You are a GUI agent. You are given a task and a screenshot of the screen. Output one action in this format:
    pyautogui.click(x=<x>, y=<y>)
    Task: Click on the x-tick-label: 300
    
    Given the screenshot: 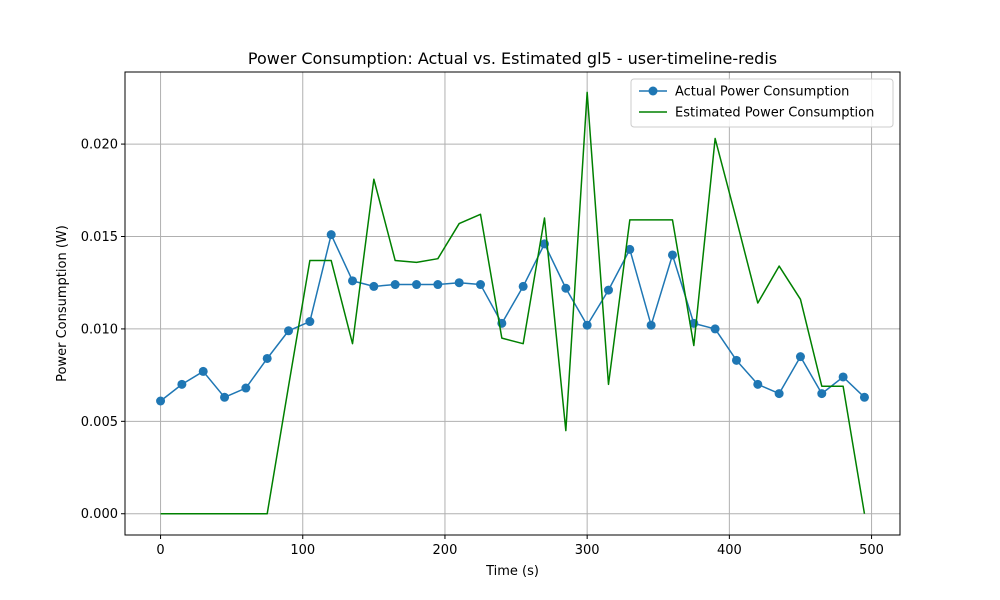 What is the action you would take?
    pyautogui.click(x=587, y=550)
    